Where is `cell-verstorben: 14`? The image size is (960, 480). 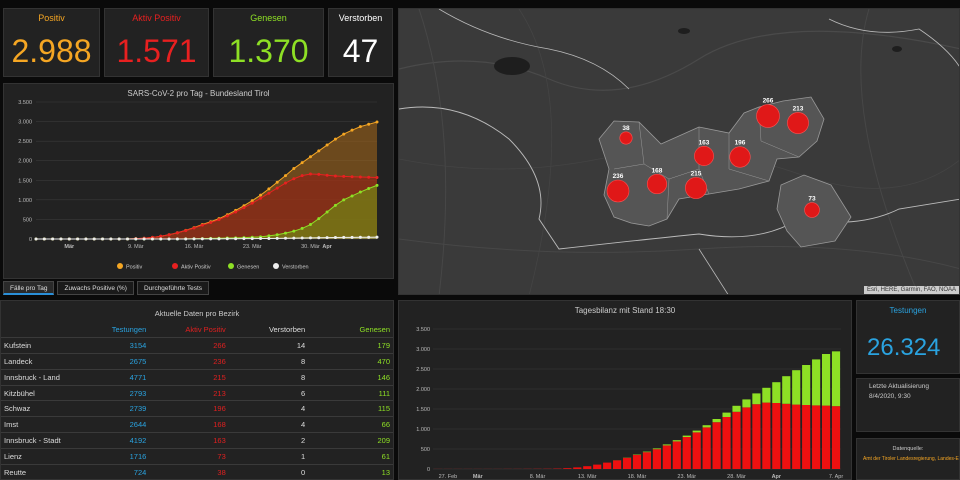 cell-verstorben: 14 is located at coordinates (268, 345).